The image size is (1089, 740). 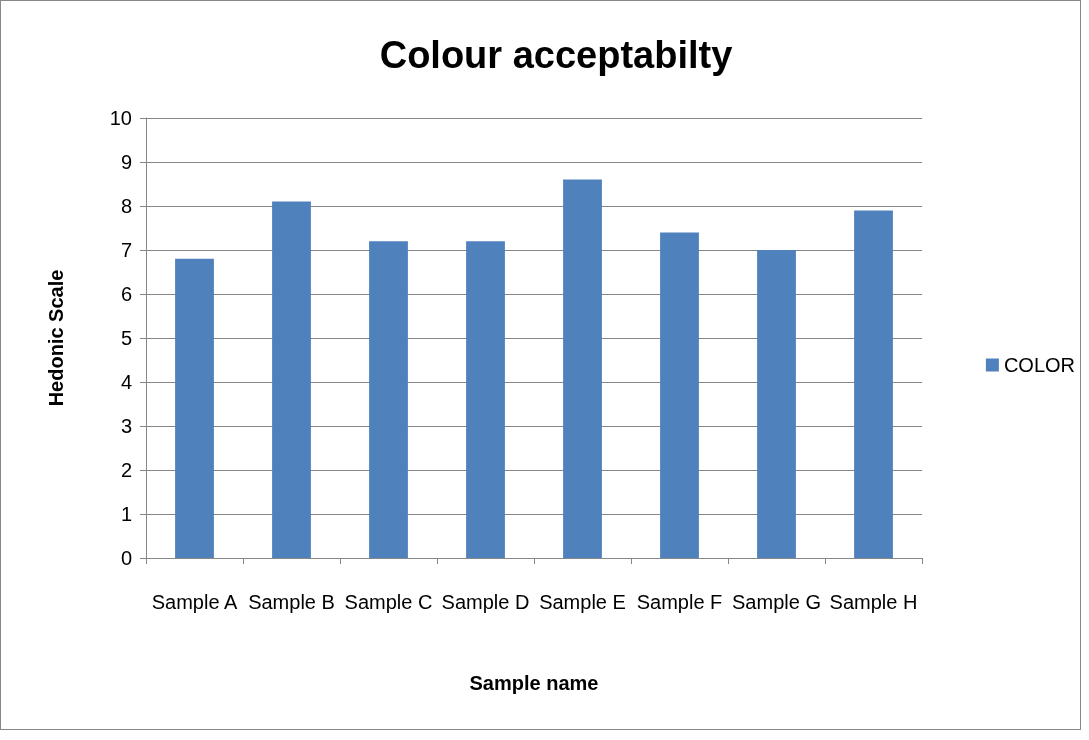 What do you see at coordinates (1039, 365) in the screenshot?
I see `legend-label: COLOR` at bounding box center [1039, 365].